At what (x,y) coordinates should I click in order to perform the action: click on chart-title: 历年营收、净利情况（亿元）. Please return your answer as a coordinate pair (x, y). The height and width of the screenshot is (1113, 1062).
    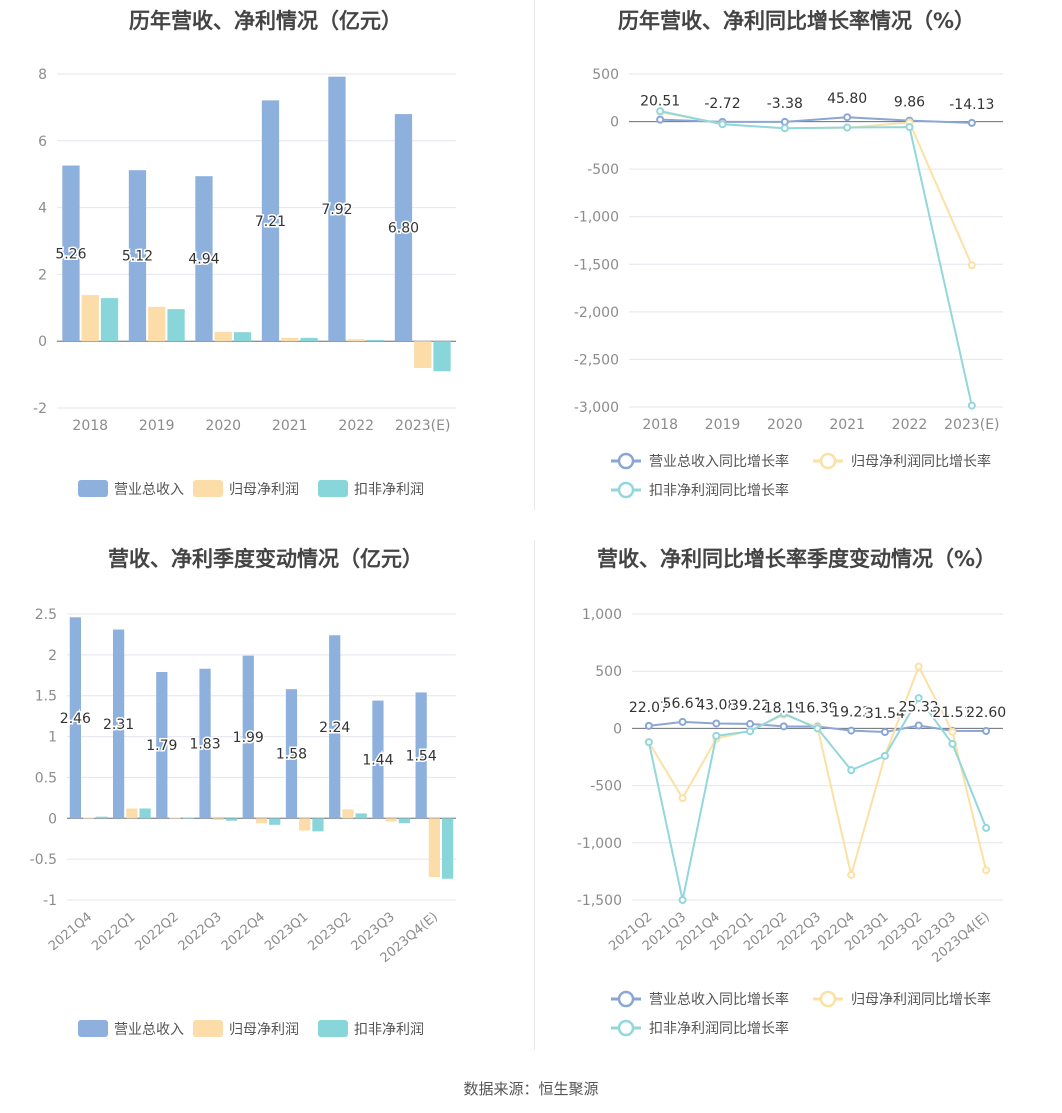
    Looking at the image, I should click on (265, 21).